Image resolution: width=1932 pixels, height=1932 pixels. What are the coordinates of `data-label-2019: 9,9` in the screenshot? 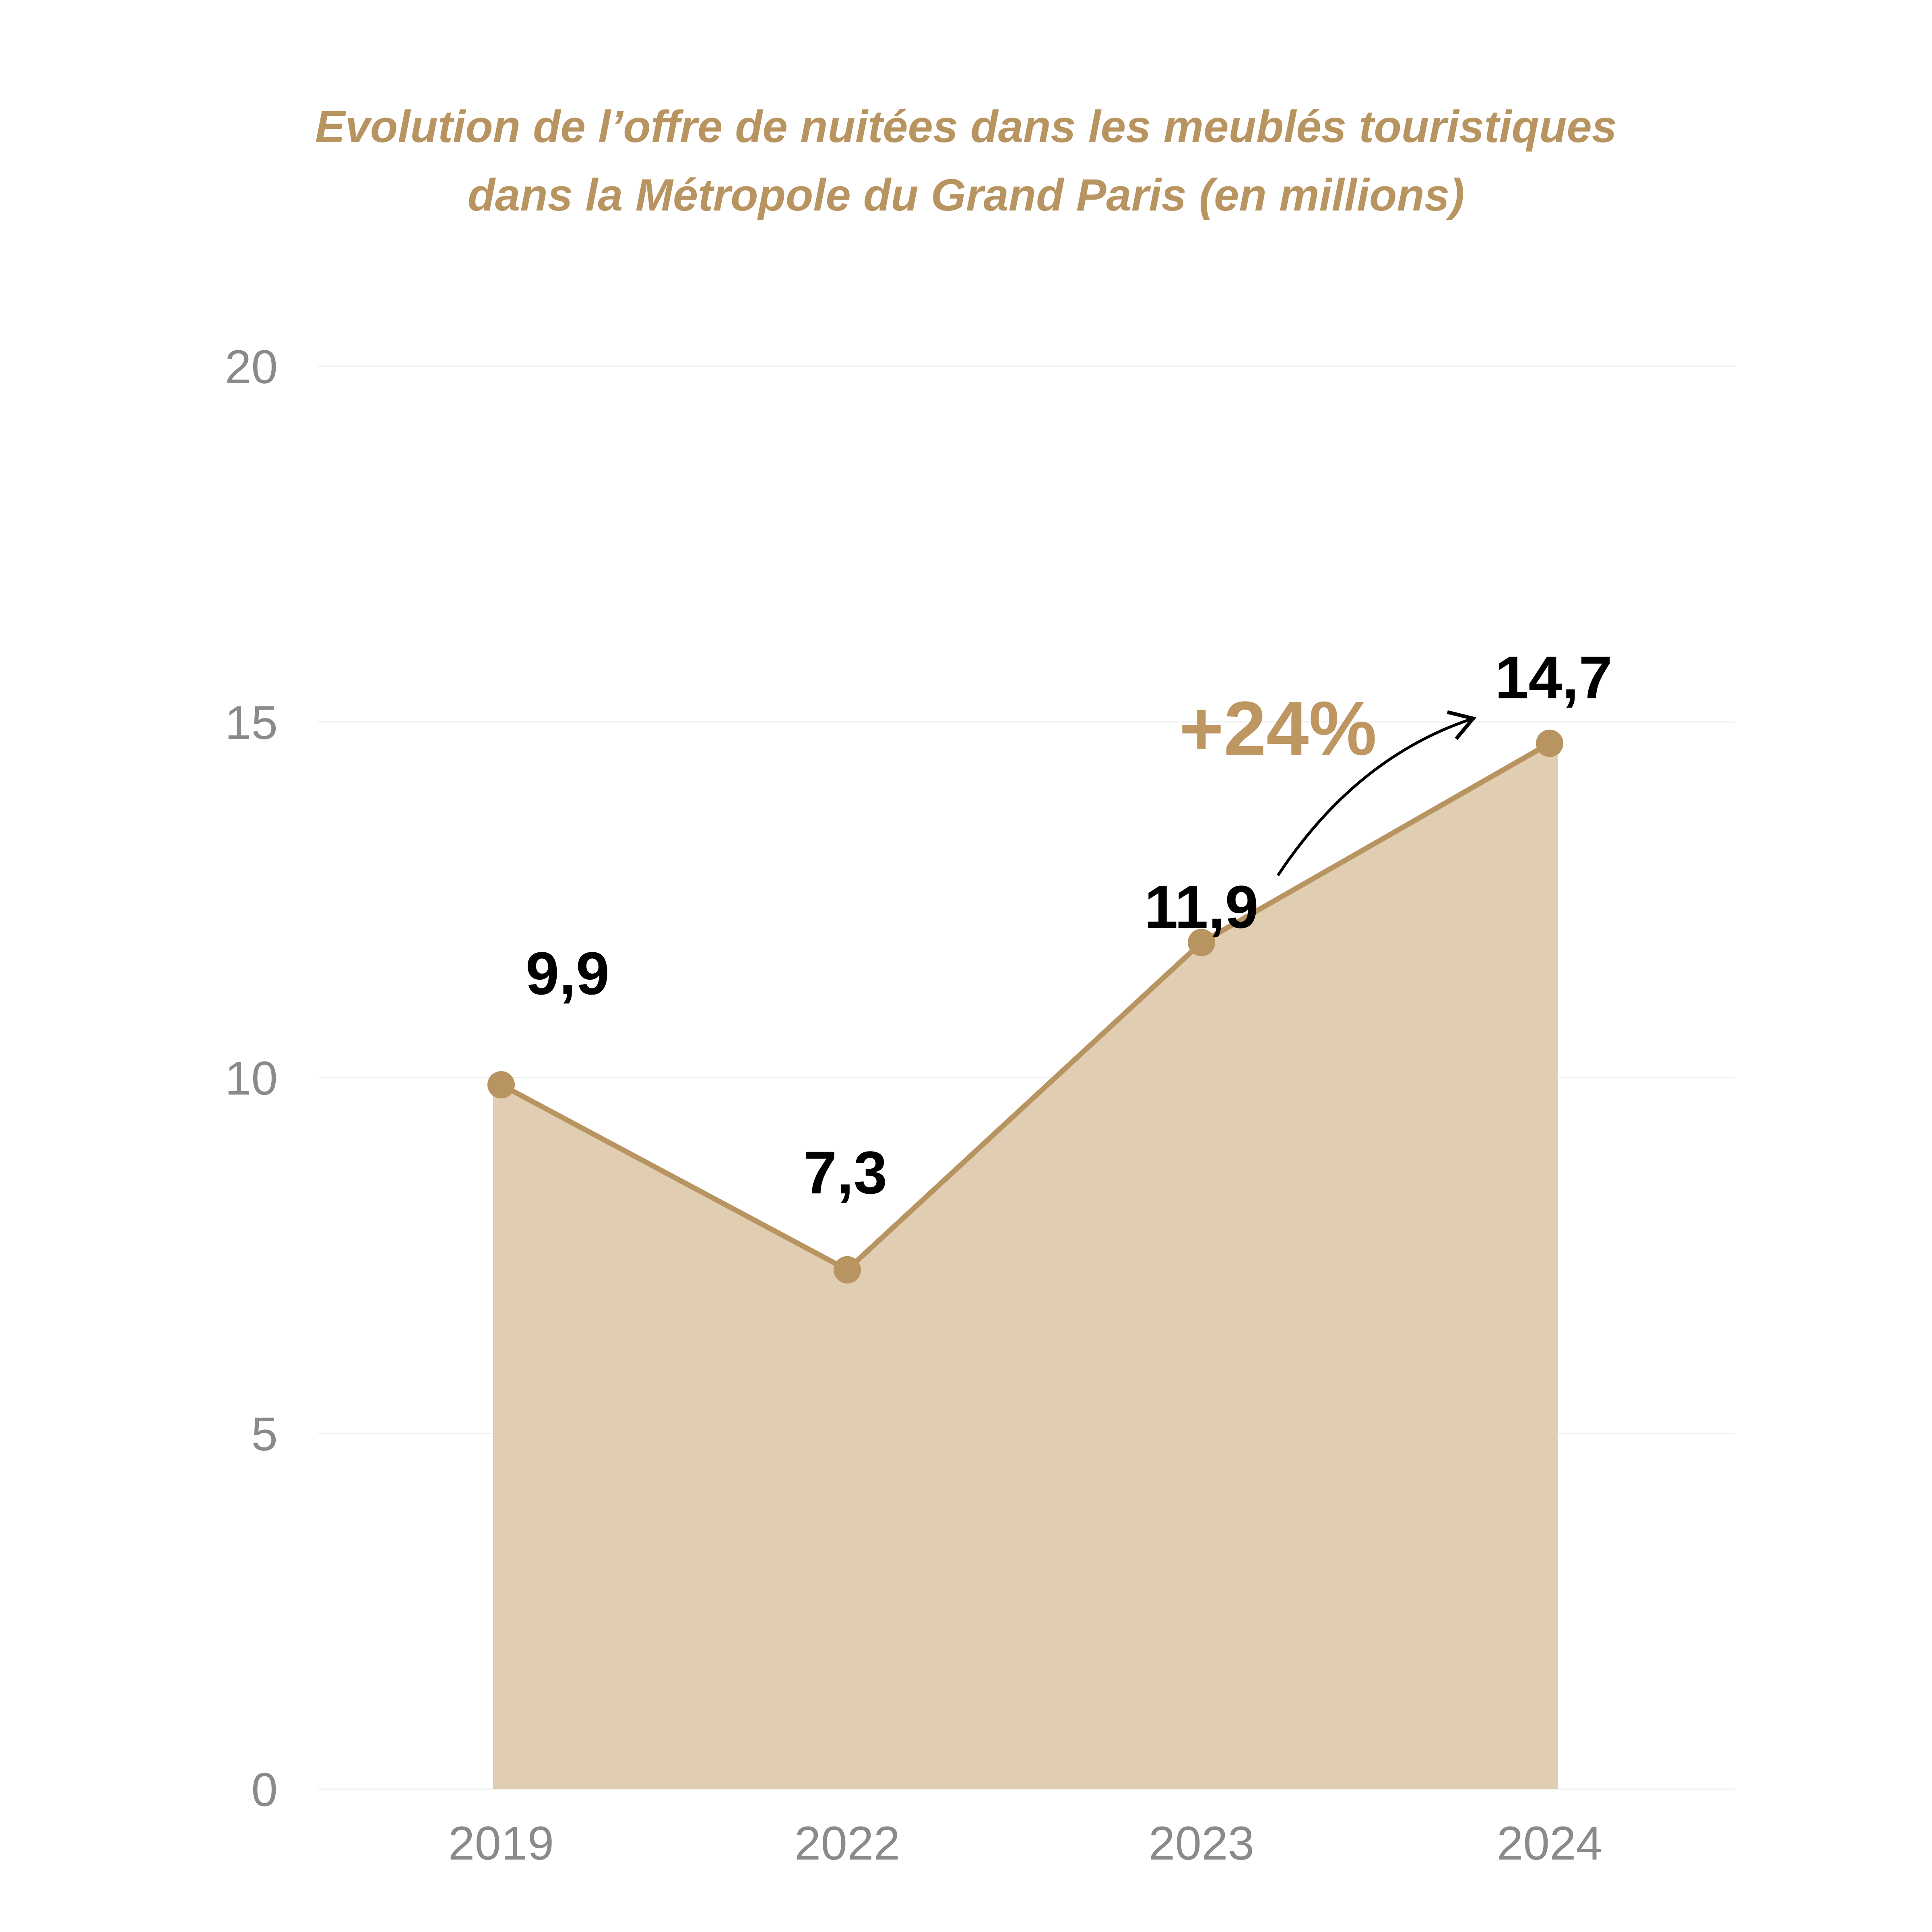 It's located at (568, 973).